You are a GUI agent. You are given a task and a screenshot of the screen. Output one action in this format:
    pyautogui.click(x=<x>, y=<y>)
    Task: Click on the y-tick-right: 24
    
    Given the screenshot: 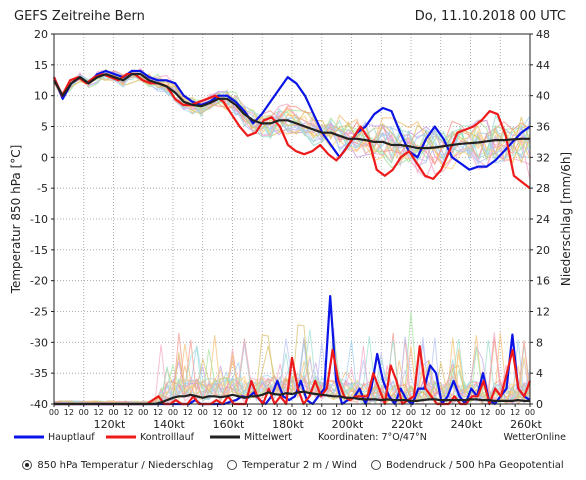 What is the action you would take?
    pyautogui.click(x=543, y=219)
    